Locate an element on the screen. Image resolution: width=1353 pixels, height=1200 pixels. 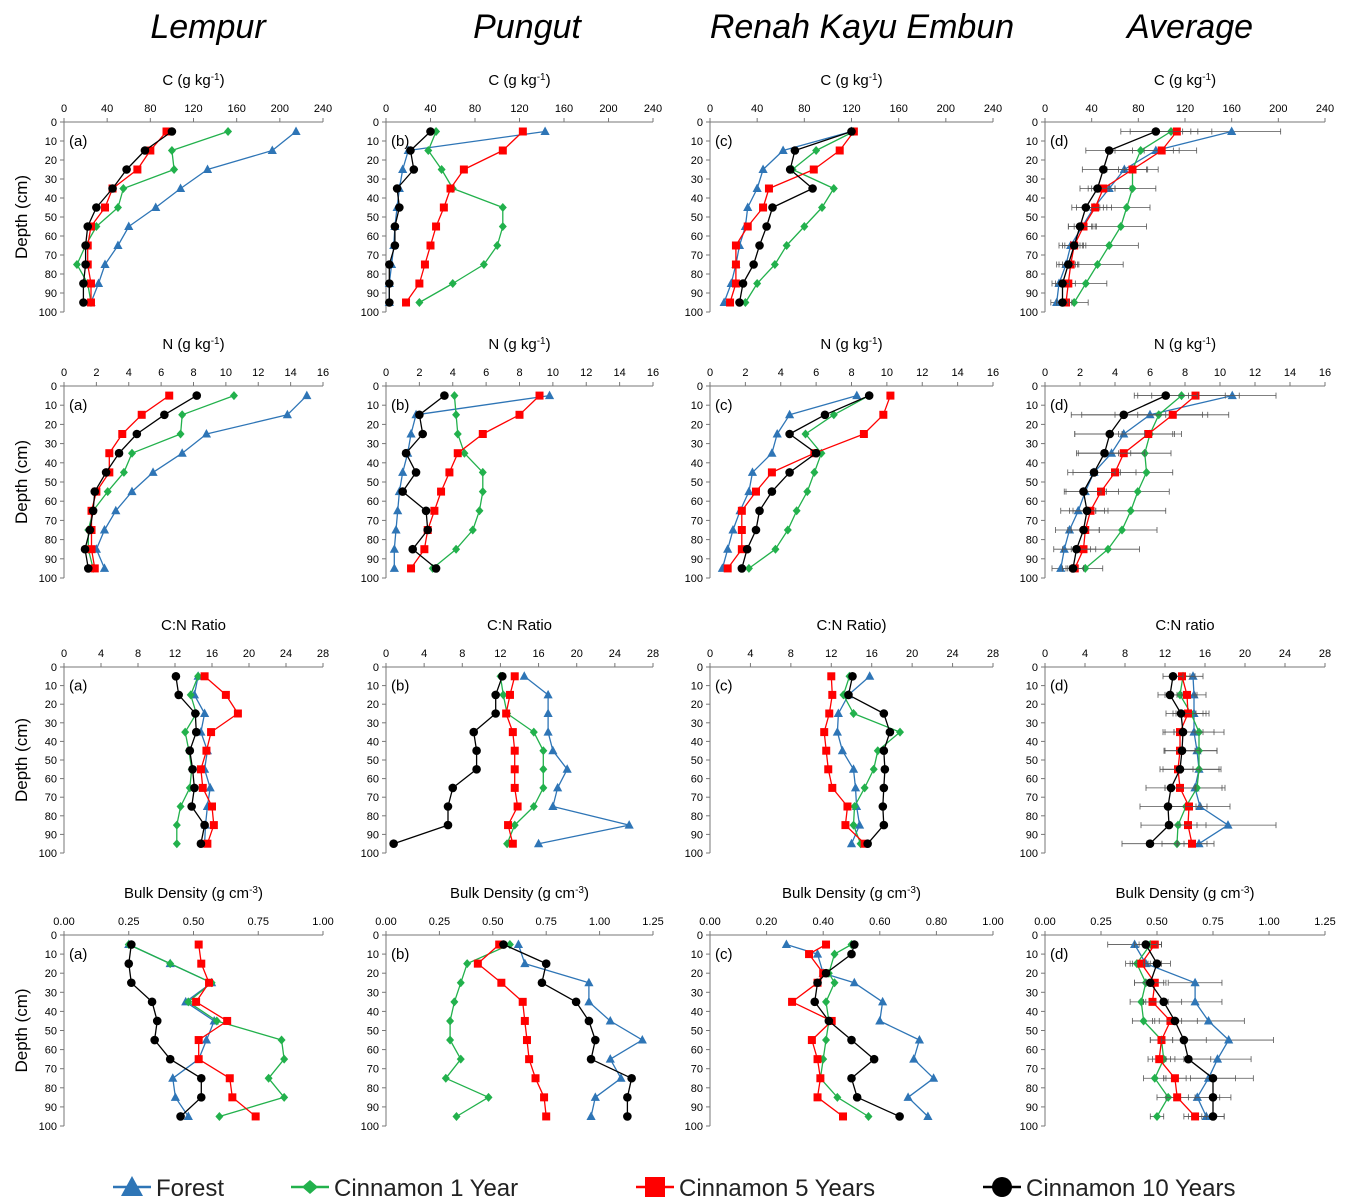
x-tick-label: 0.75 is located at coordinates (545, 922).